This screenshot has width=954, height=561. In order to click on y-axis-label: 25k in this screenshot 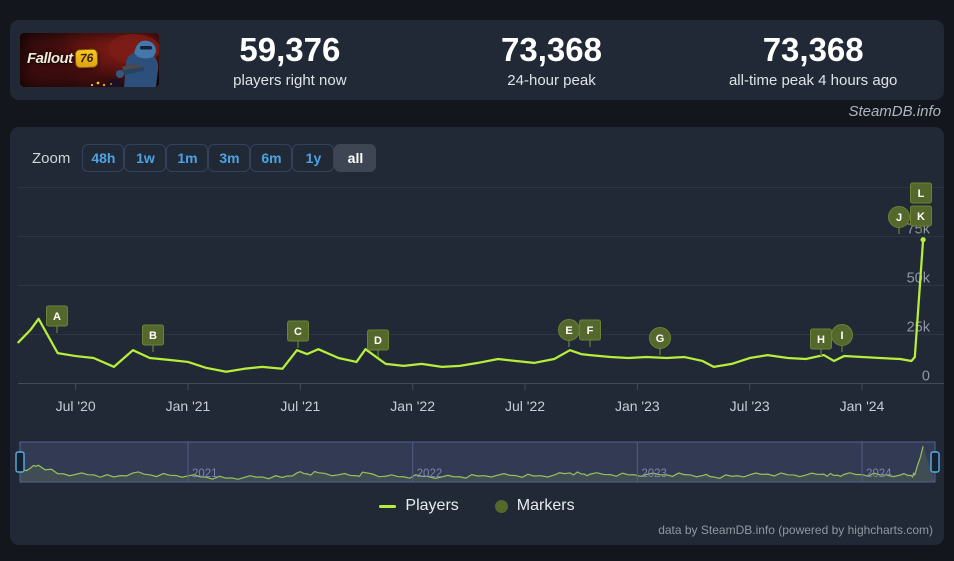, I will do `click(919, 328)`.